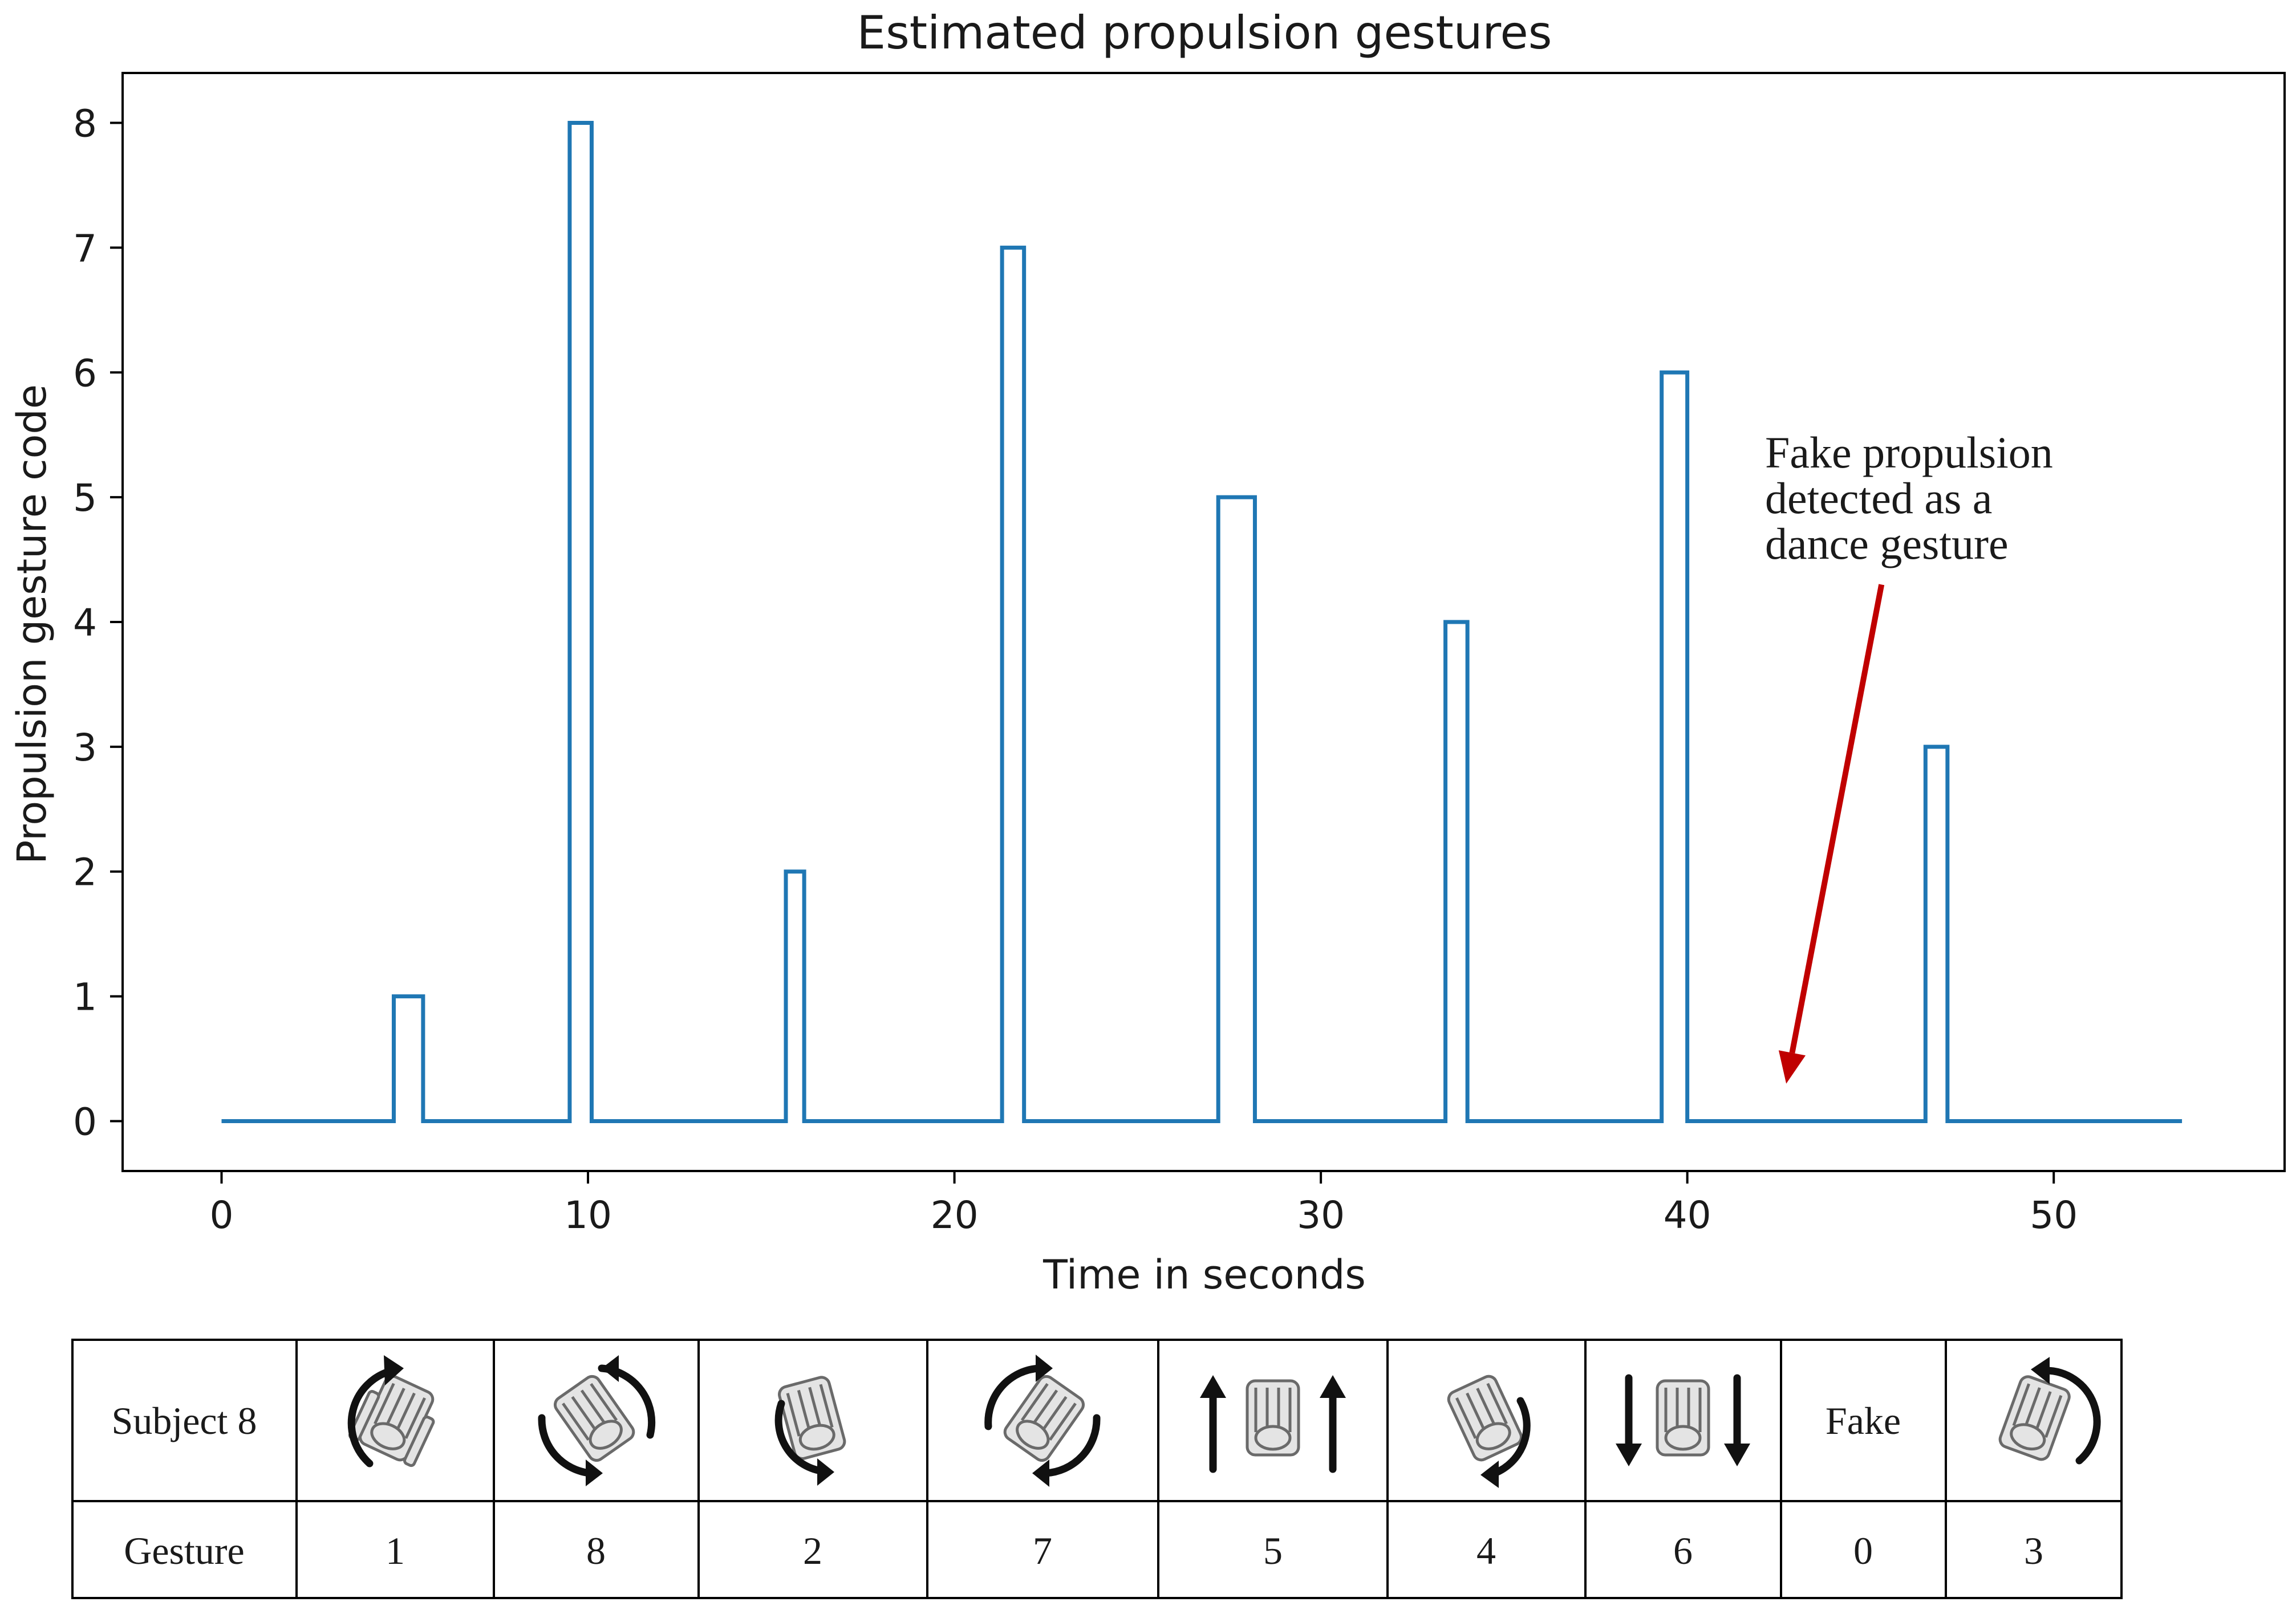  What do you see at coordinates (221, 1215) in the screenshot?
I see `x-tick-label: 0` at bounding box center [221, 1215].